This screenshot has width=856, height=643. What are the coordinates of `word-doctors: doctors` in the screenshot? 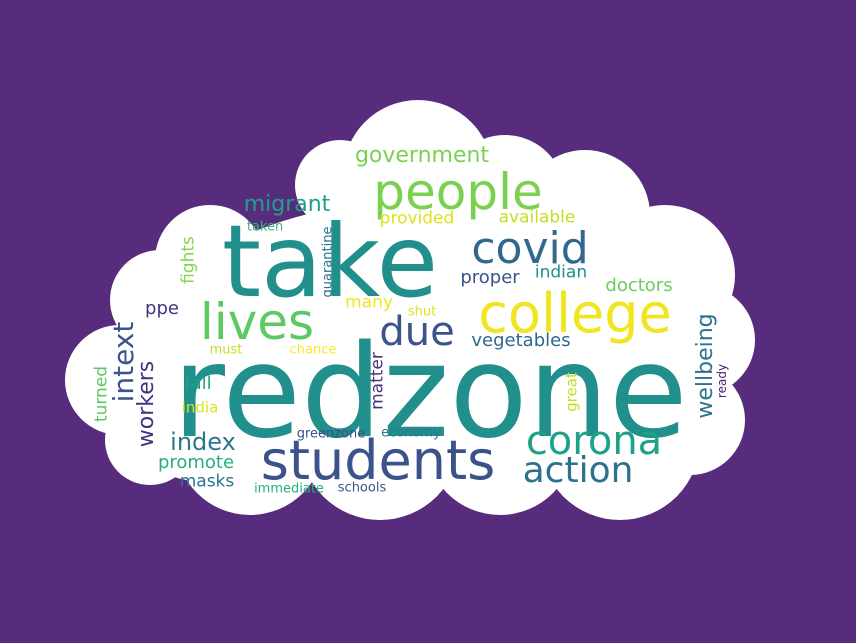 It's located at (639, 285).